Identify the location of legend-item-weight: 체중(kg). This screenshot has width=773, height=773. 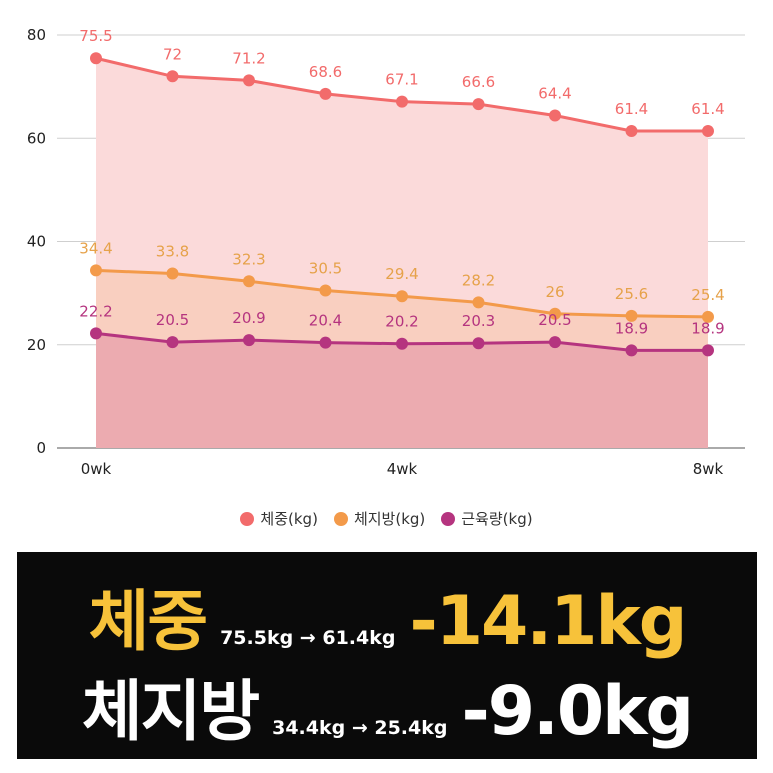
(279, 518).